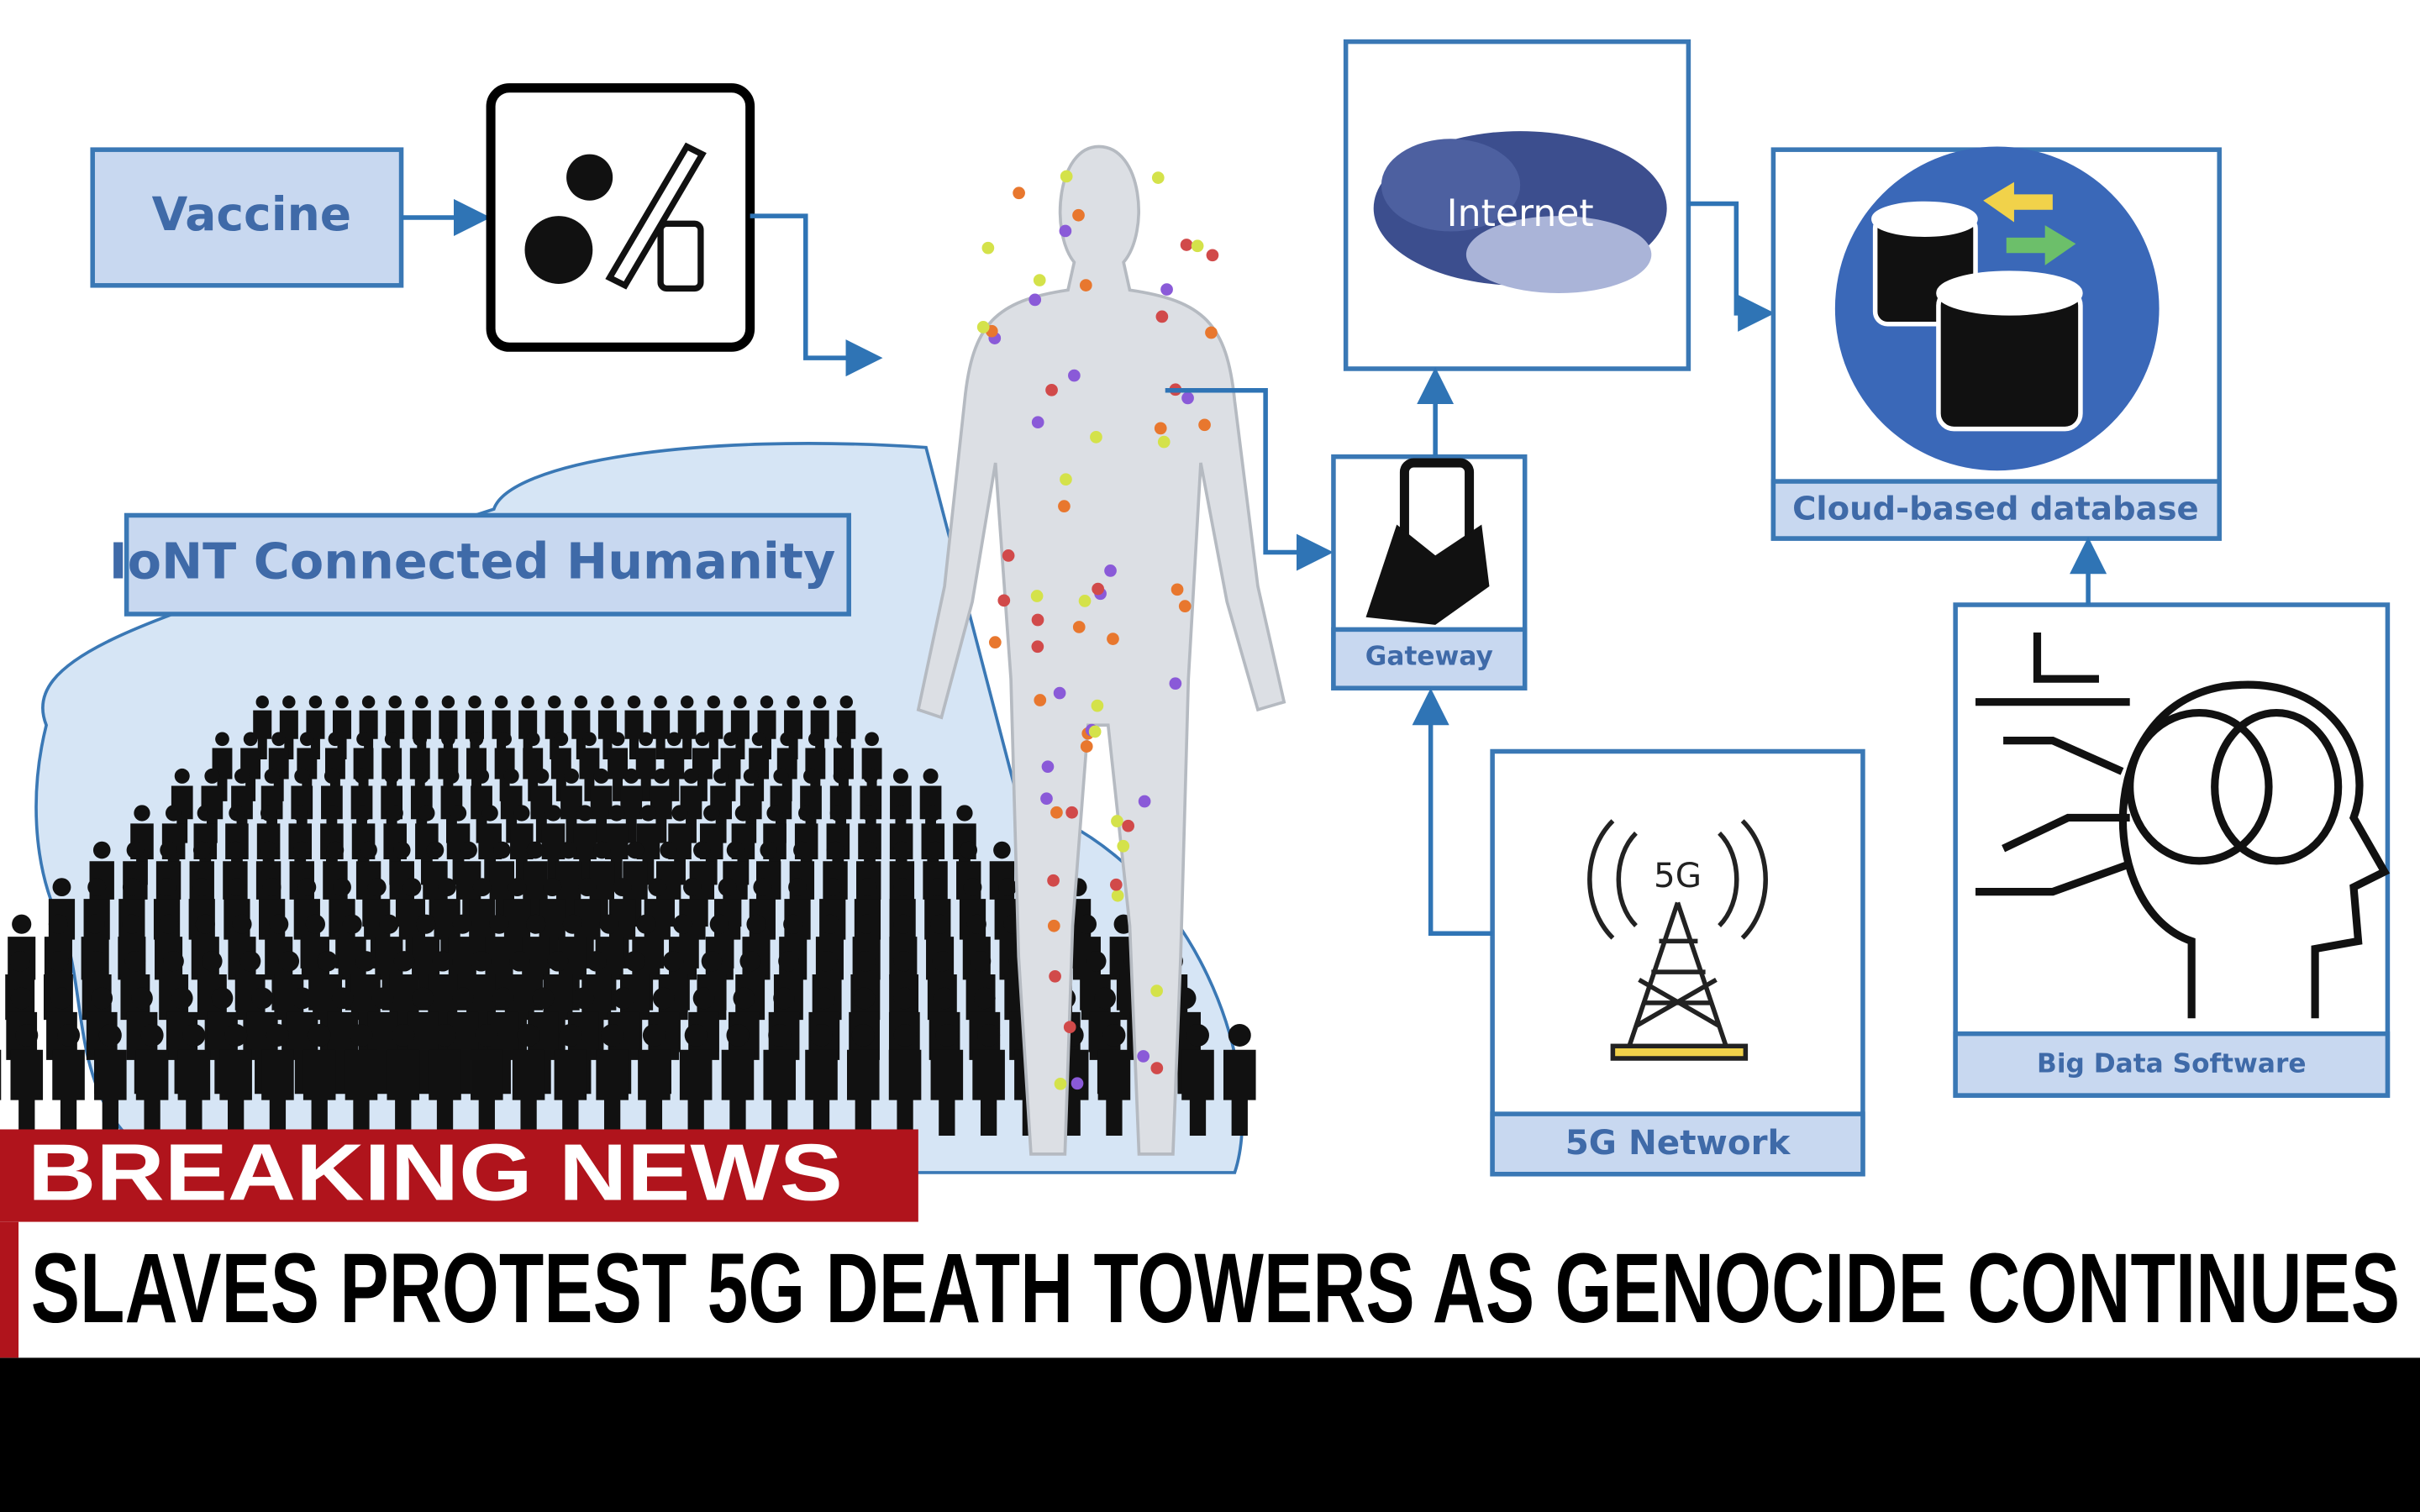 Image resolution: width=2420 pixels, height=1512 pixels. What do you see at coordinates (1429, 658) in the screenshot?
I see `gateway-band` at bounding box center [1429, 658].